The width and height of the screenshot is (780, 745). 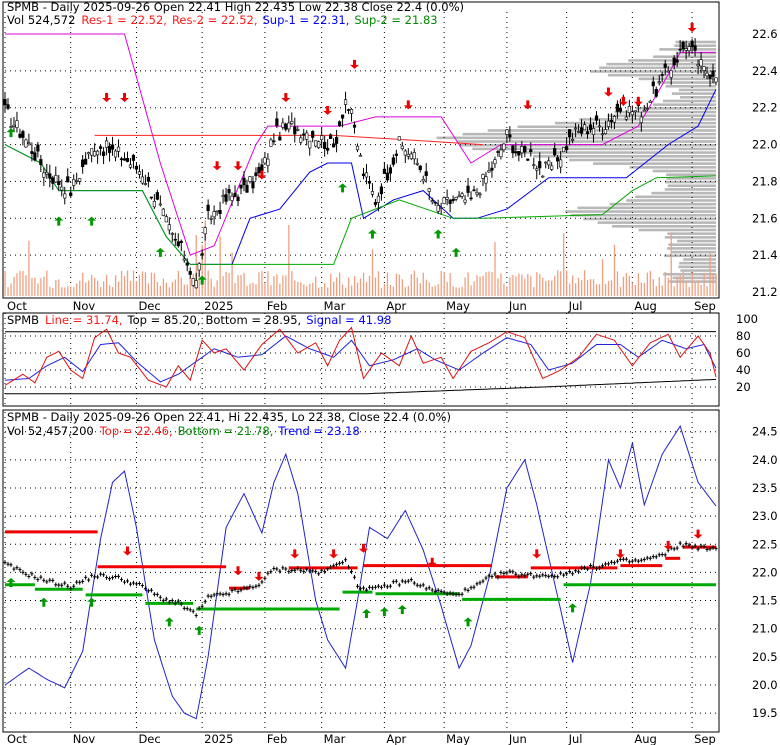 I want to click on volume-bars, so click(x=360, y=258).